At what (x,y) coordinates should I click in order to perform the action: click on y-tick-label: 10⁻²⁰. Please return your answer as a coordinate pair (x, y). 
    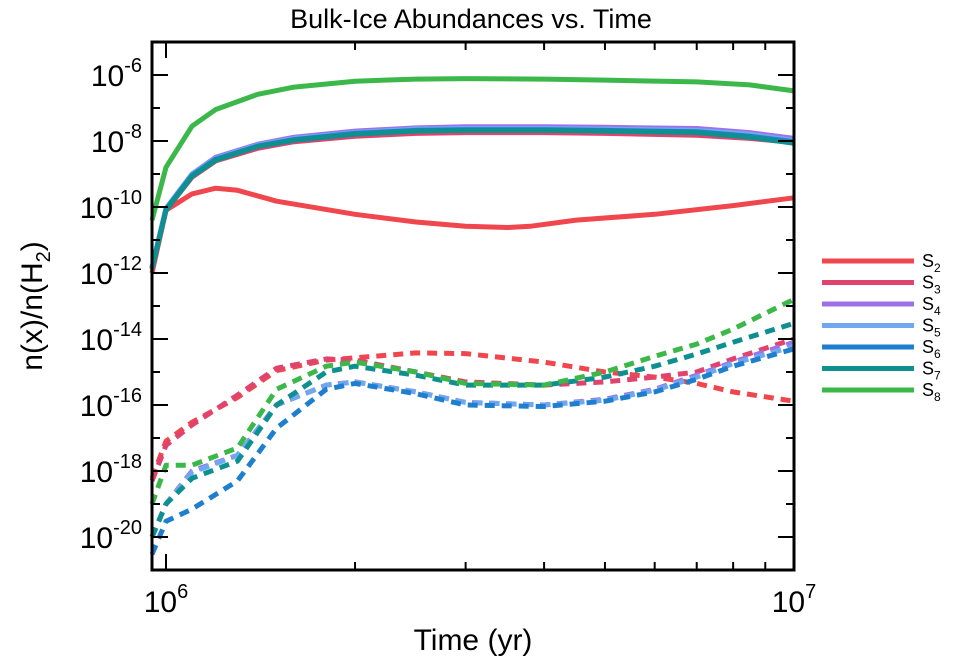
    Looking at the image, I should click on (111, 536).